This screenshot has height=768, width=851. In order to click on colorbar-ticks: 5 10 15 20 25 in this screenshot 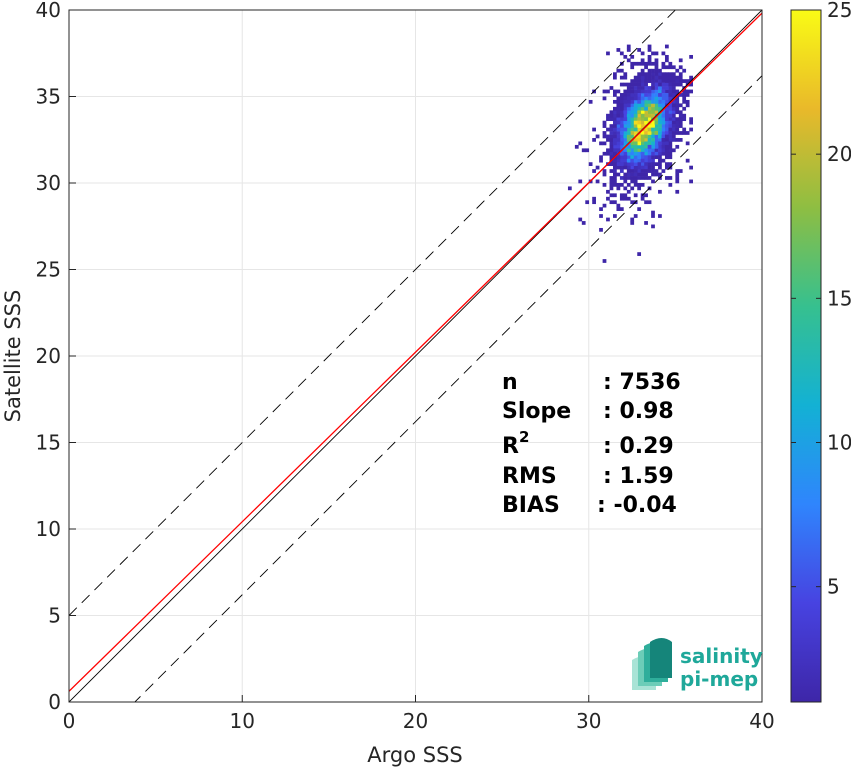, I will do `click(821, 299)`.